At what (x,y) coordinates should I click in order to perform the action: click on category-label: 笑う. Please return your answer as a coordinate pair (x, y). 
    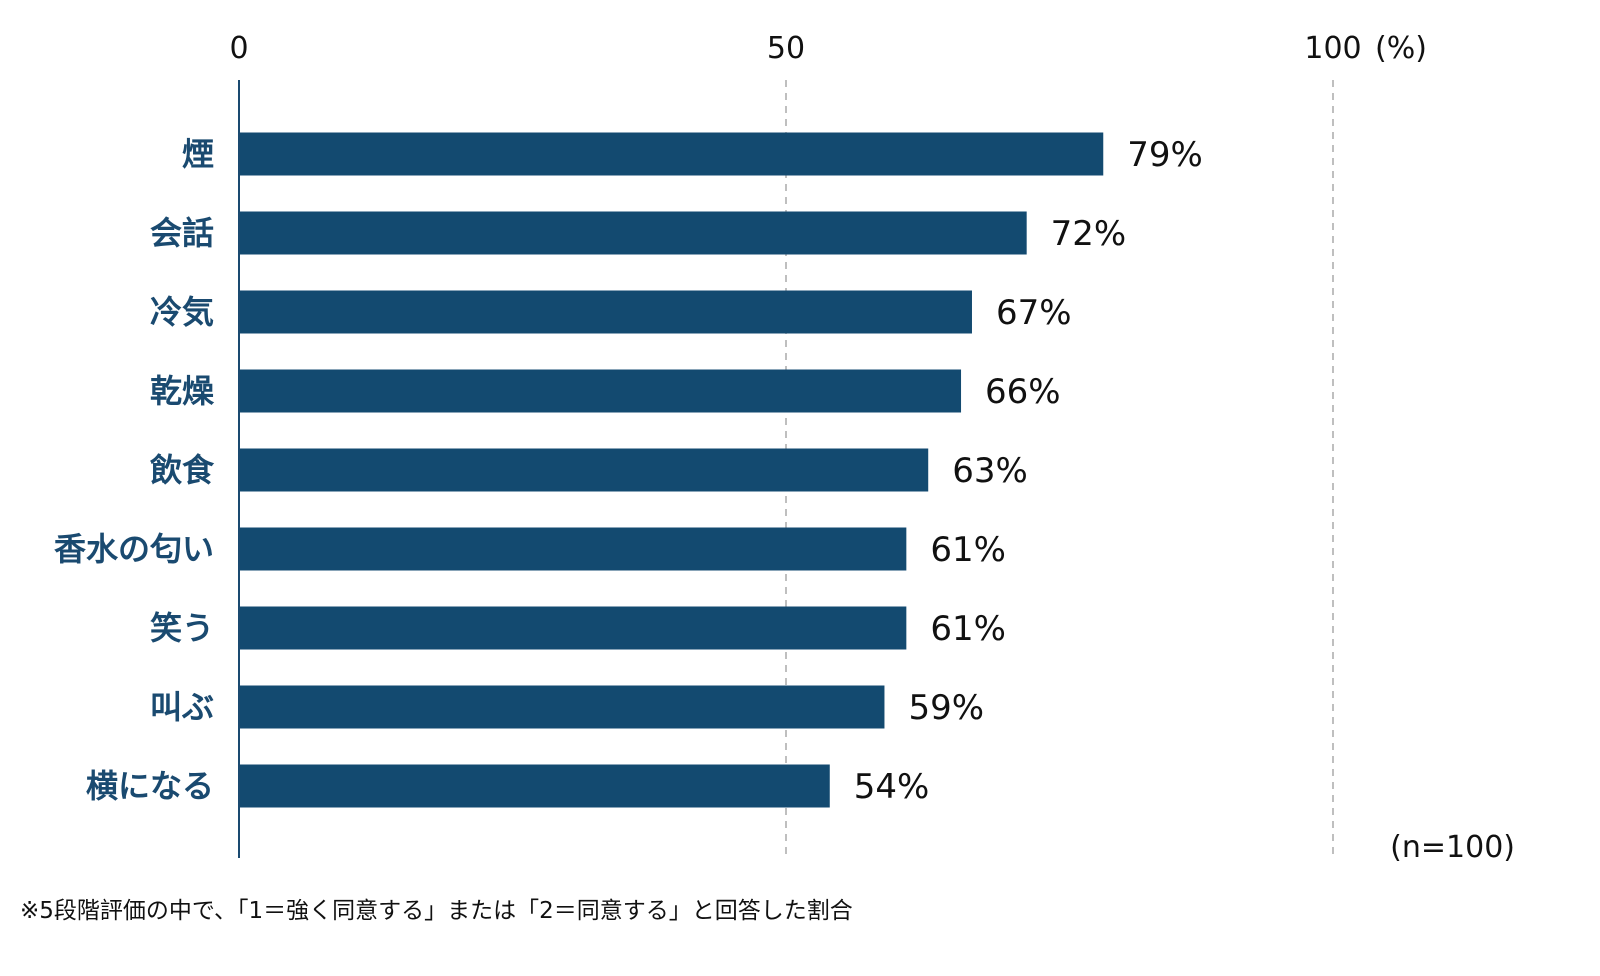
    Looking at the image, I should click on (182, 628).